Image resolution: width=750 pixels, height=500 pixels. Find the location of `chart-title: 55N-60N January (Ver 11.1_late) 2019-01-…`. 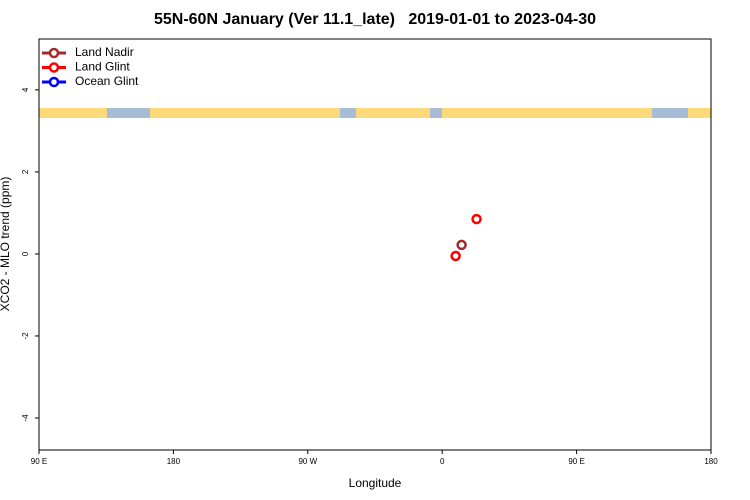

chart-title: 55N-60N January (Ver 11.1_late) 2019-01-… is located at coordinates (375, 19).